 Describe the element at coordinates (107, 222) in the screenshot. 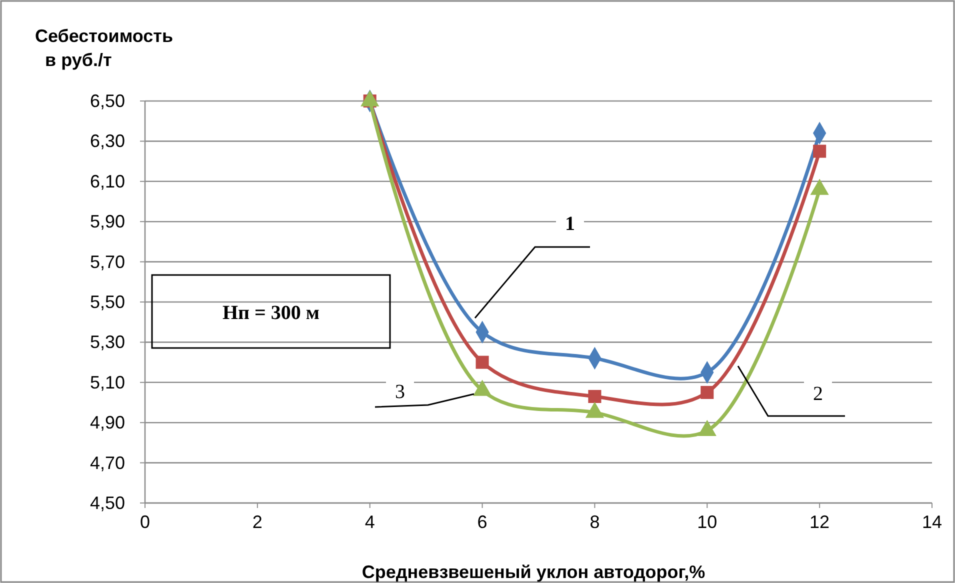

I see `y-tick-label: 5,90` at that location.